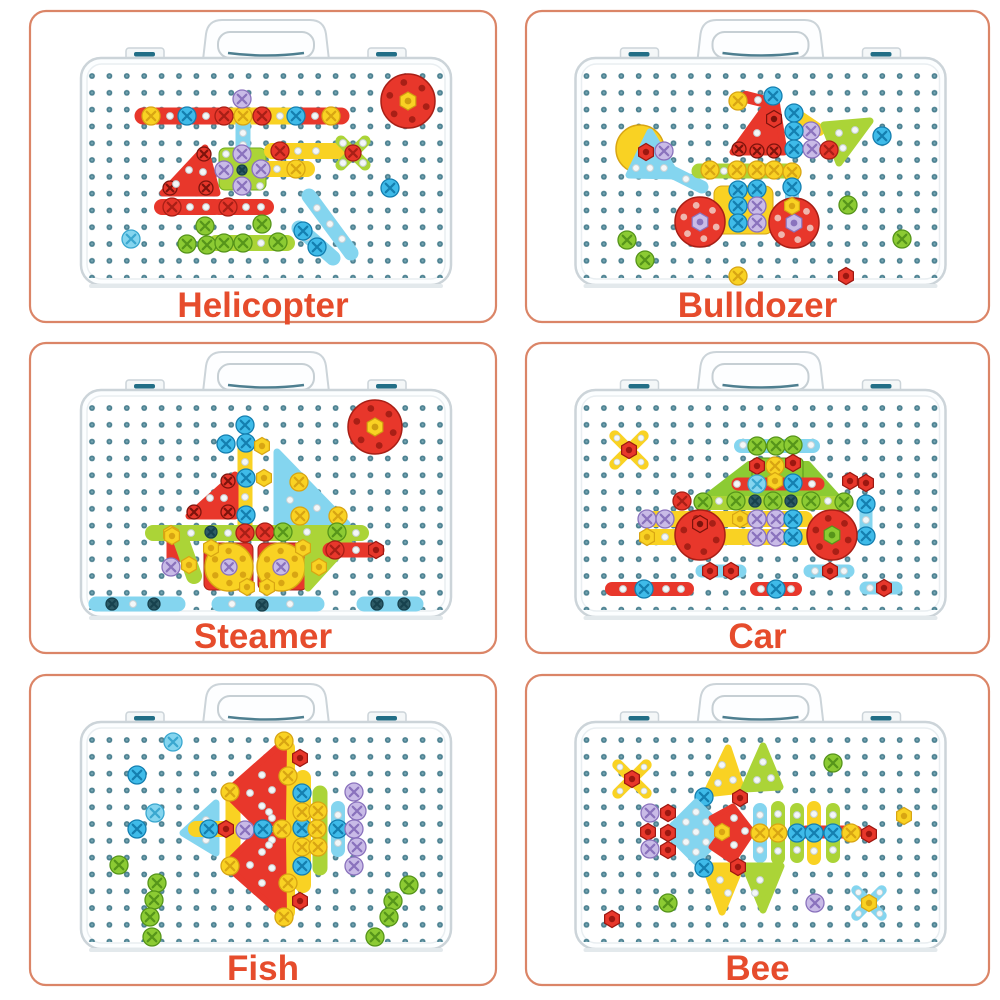  Describe the element at coordinates (757, 968) in the screenshot. I see `svg-text: Bee` at that location.